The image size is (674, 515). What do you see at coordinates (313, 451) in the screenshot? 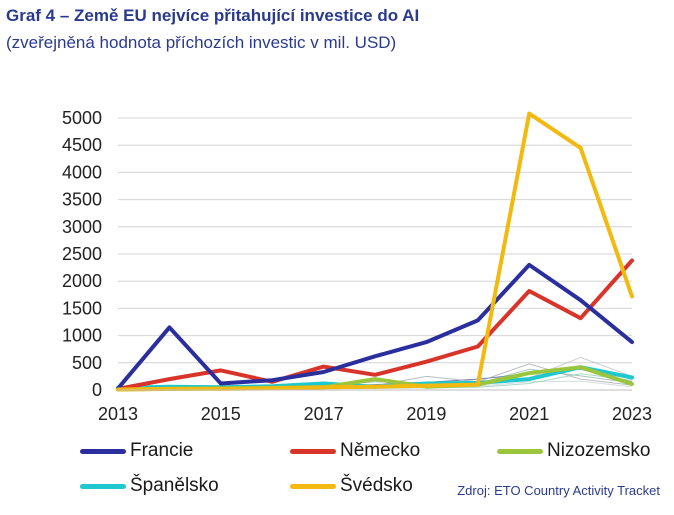
I see `legend-swatch-nemecko` at bounding box center [313, 451].